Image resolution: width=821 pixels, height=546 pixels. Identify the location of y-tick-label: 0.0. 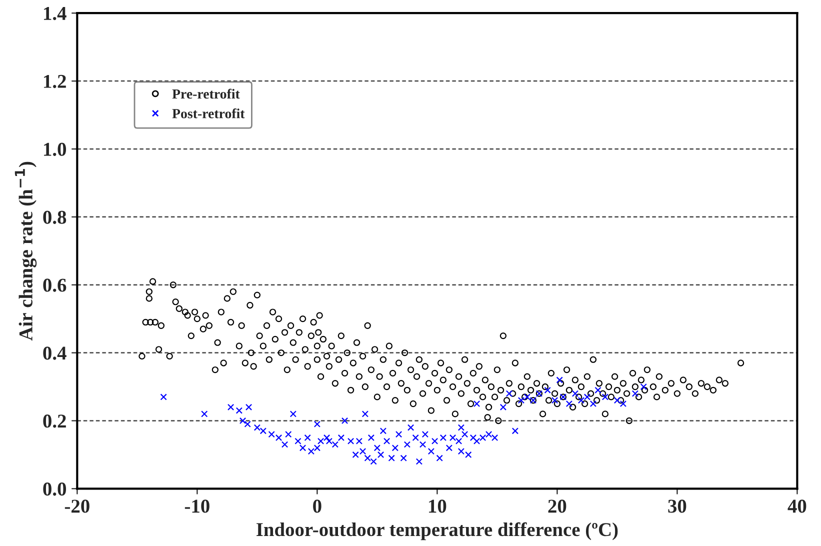
(54, 489).